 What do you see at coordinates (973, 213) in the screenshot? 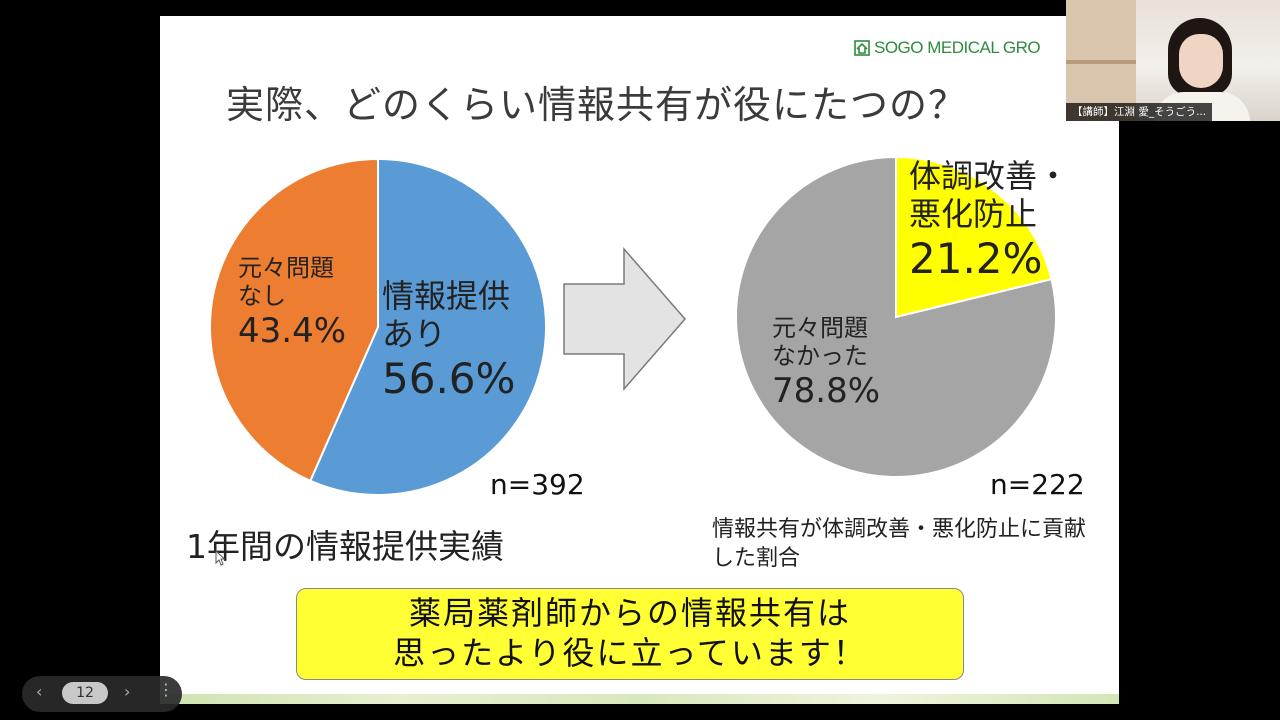
I see `pie2-label-improve-line2: 悪化防止` at bounding box center [973, 213].